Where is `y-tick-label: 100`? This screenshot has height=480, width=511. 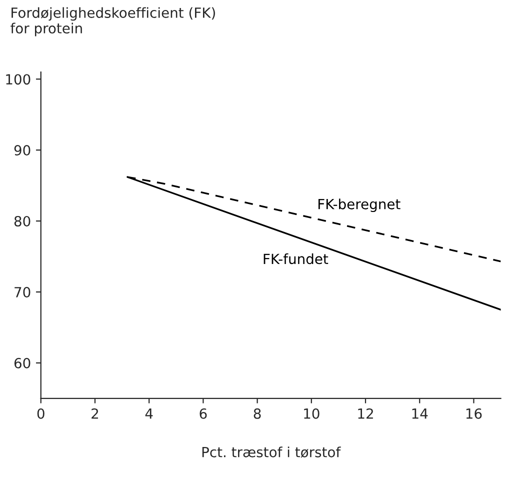
y-tick-label: 100 is located at coordinates (18, 79).